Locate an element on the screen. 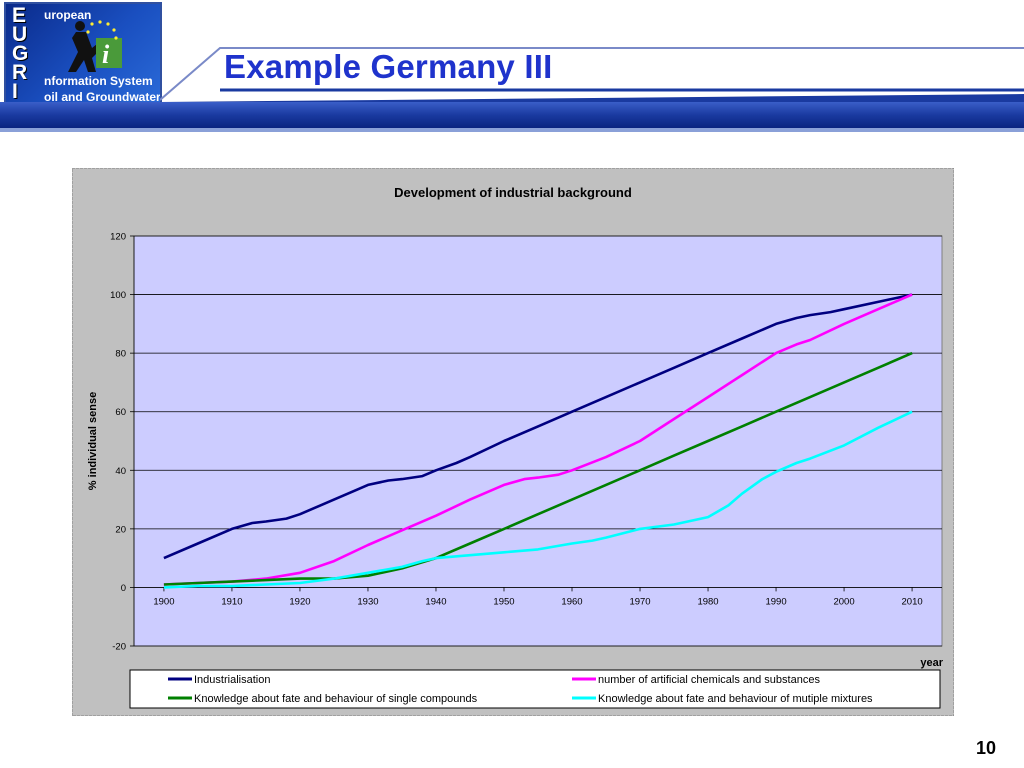 The width and height of the screenshot is (1024, 768). x-tick-label: 2010 is located at coordinates (912, 601).